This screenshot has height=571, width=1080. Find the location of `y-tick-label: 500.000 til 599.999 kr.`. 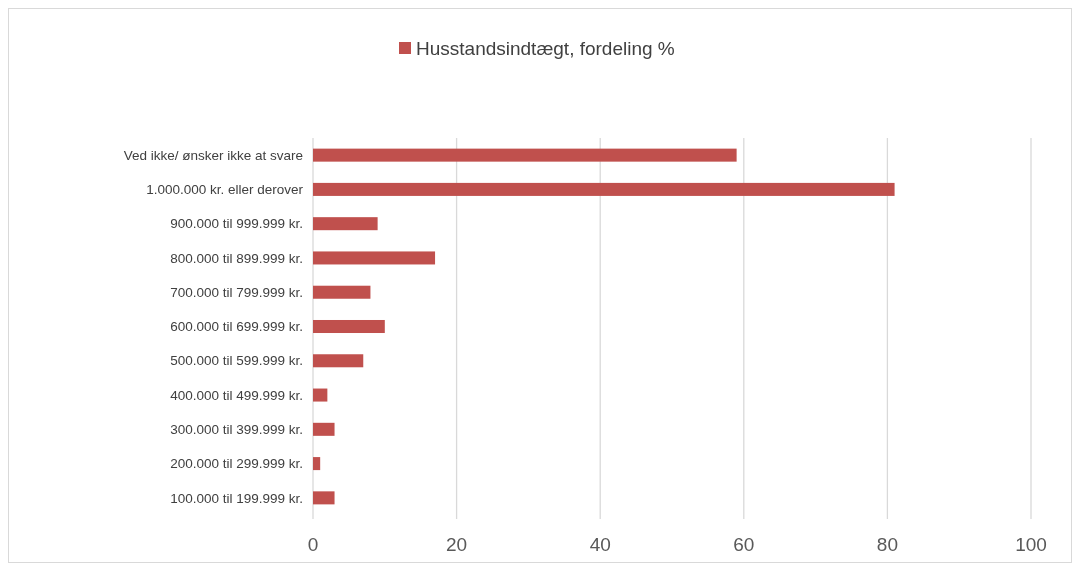

y-tick-label: 500.000 til 599.999 kr. is located at coordinates (236, 361).